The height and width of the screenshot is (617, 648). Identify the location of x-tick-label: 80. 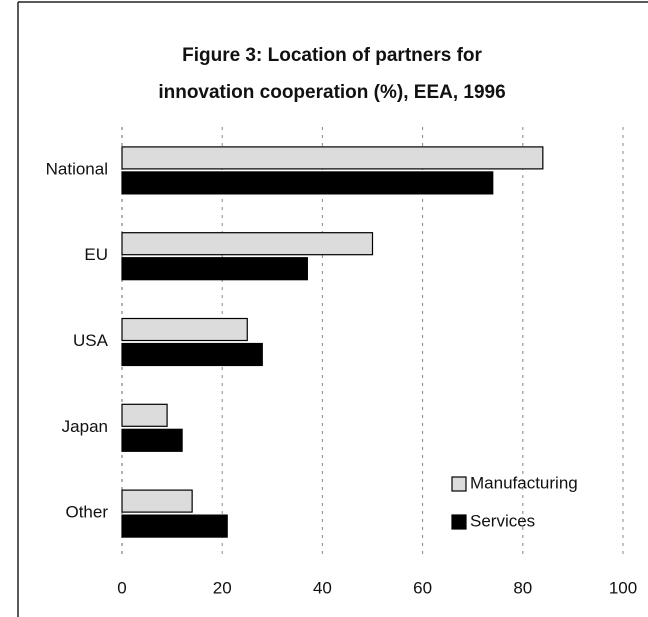
(522, 587).